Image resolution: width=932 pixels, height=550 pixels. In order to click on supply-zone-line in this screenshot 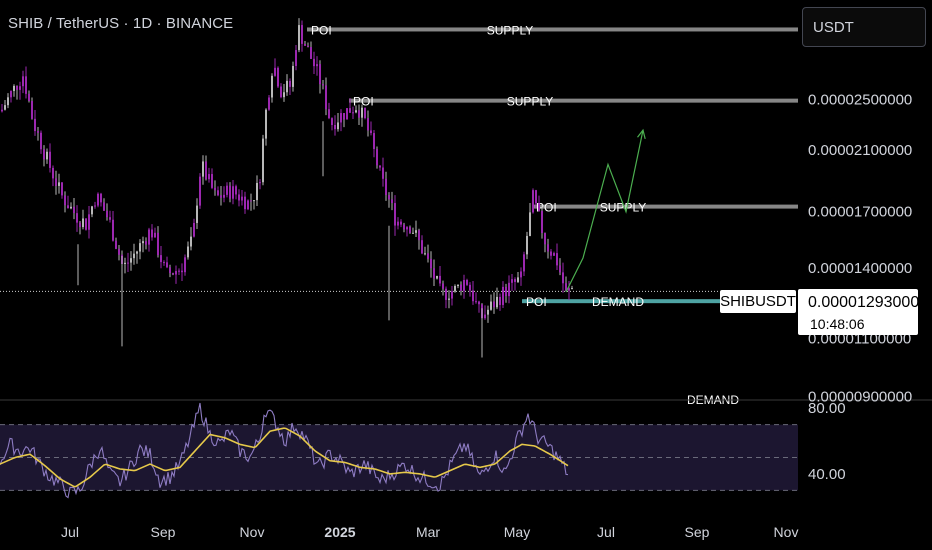, I will do `click(665, 206)`.